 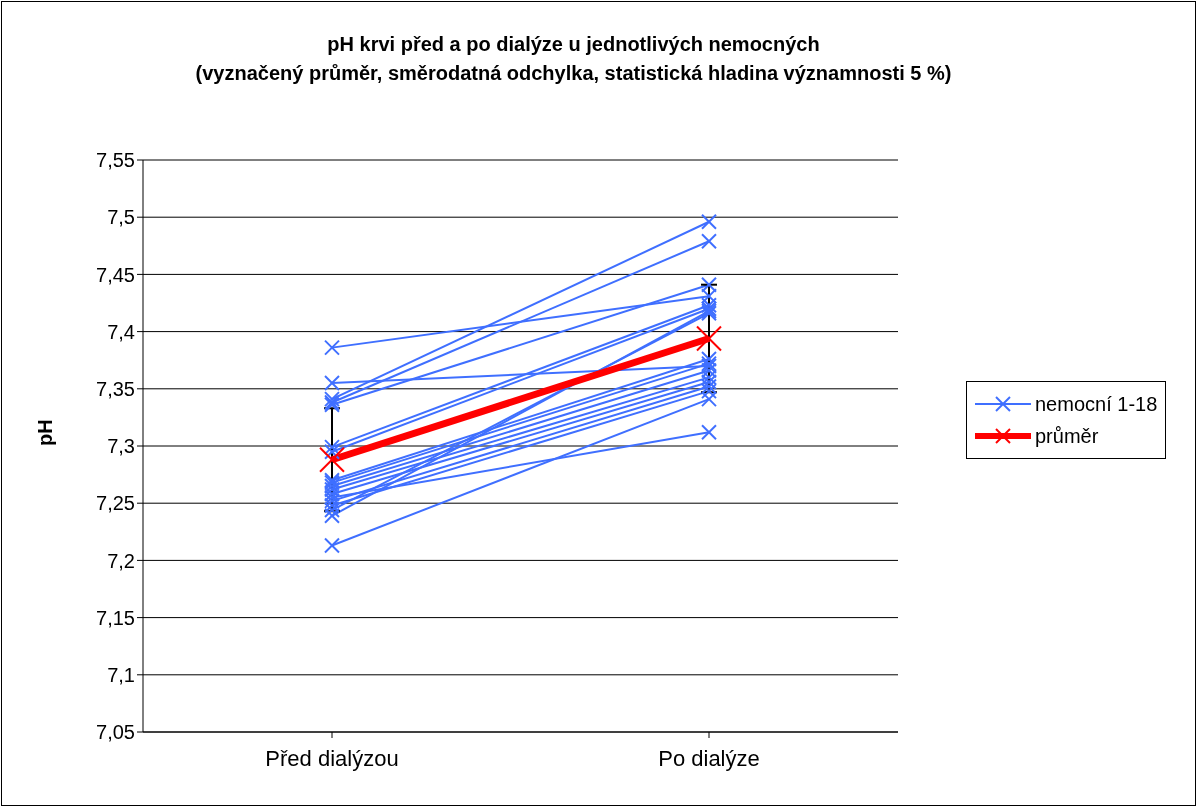 I want to click on y-tick-label: 7,45, so click(x=115, y=274).